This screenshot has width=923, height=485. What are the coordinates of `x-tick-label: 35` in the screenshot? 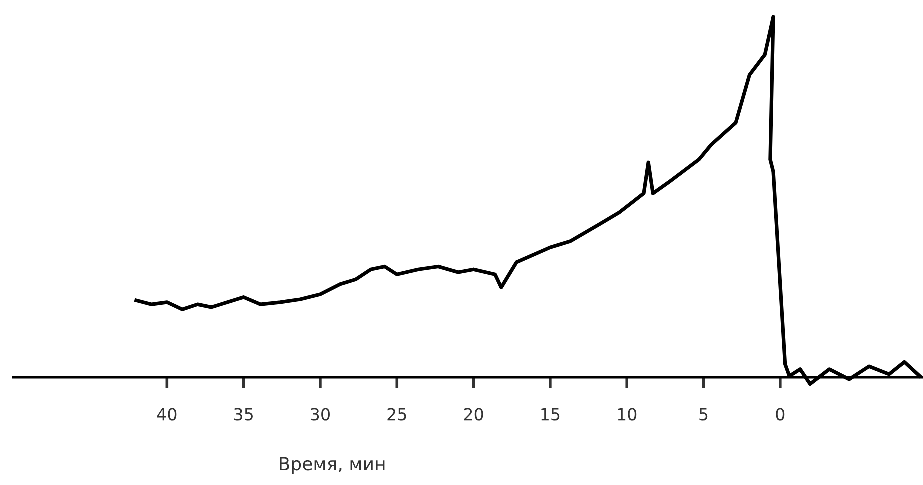 It's located at (243, 414).